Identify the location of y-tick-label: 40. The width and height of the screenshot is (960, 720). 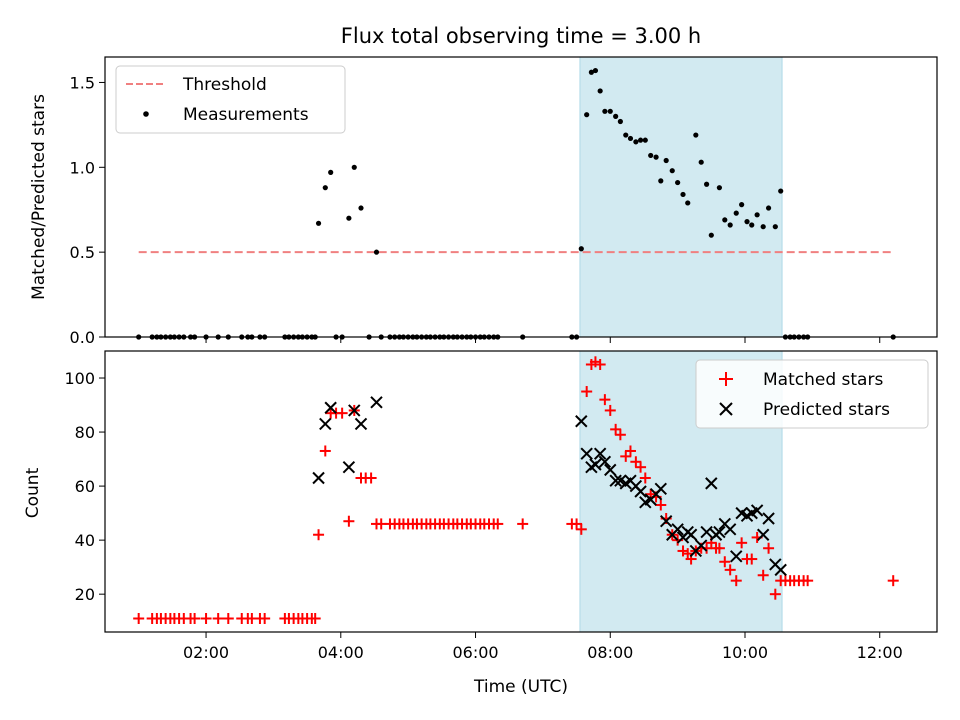
(85, 540).